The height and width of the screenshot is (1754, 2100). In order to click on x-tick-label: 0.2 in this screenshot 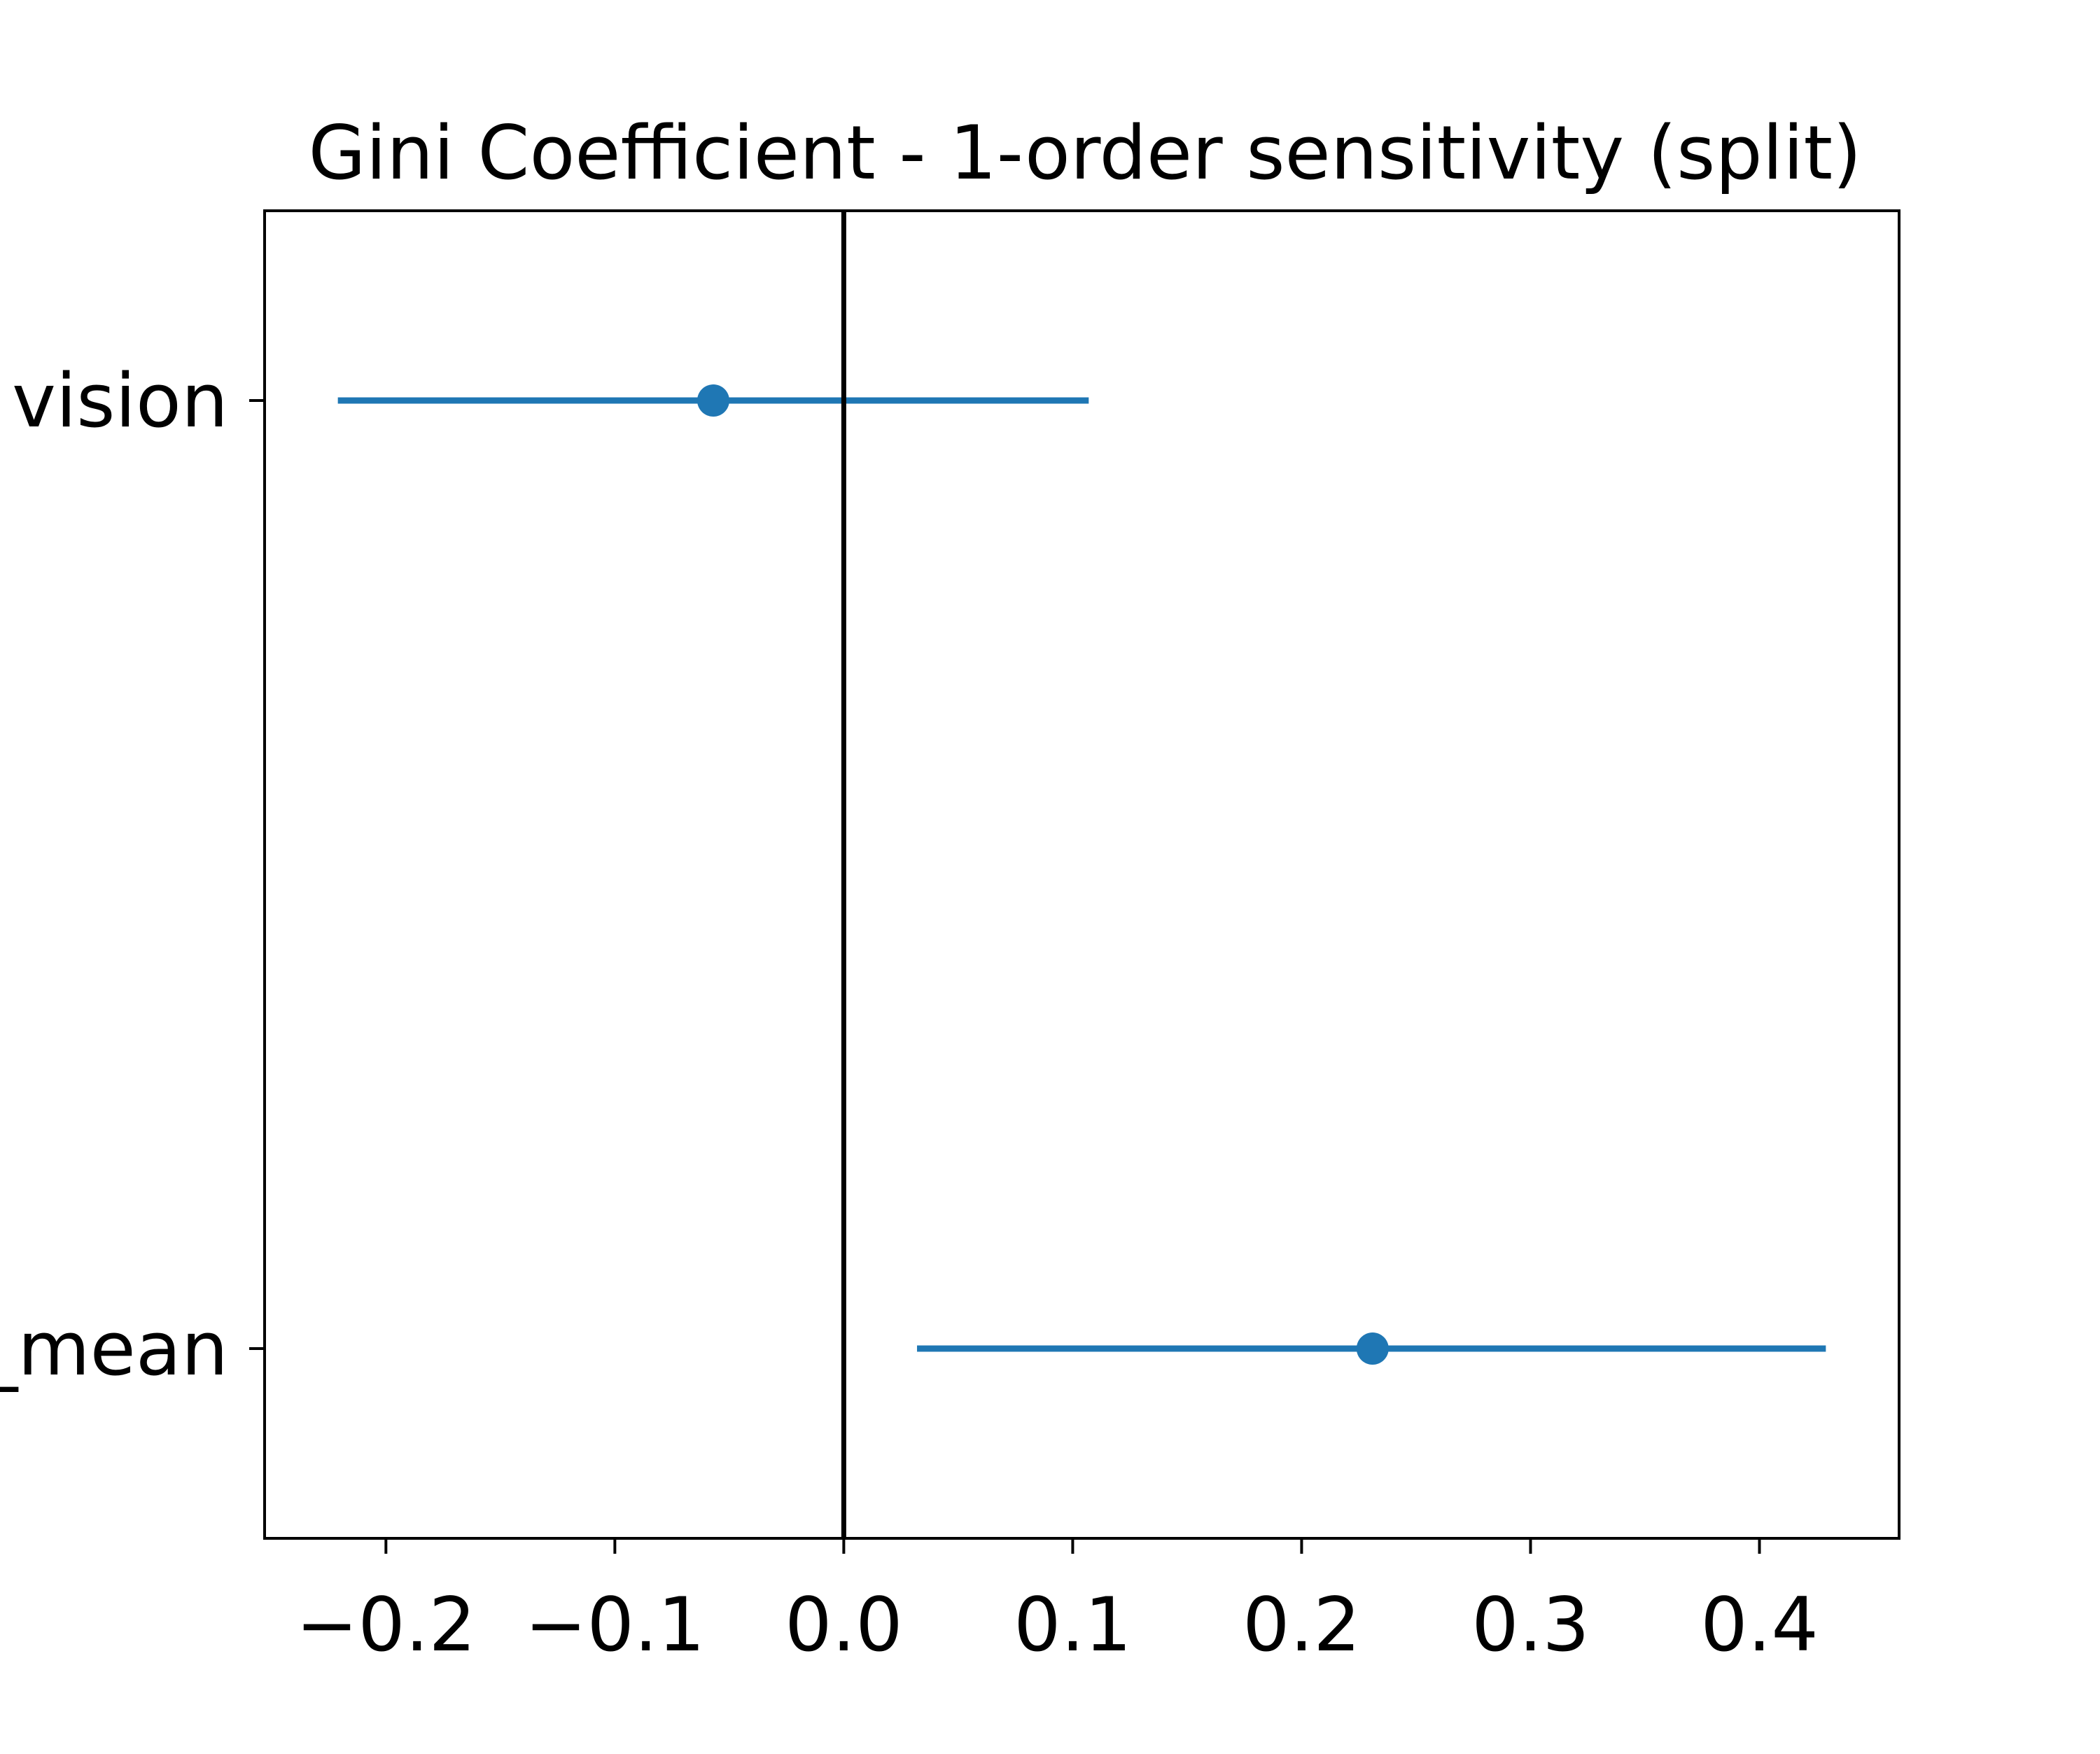, I will do `click(1301, 1625)`.